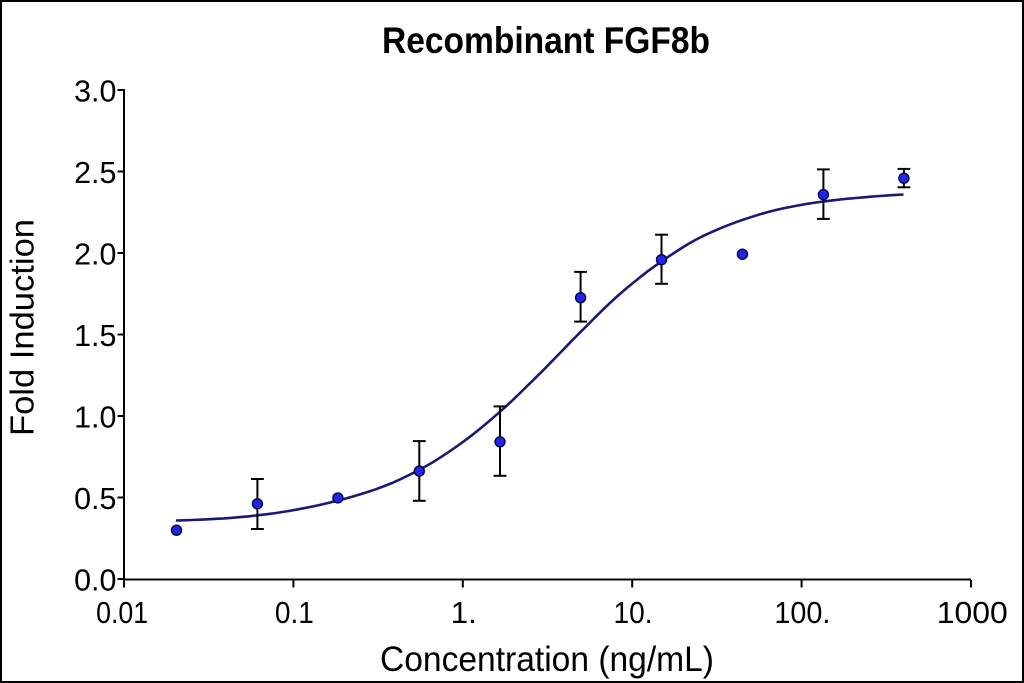 The height and width of the screenshot is (683, 1024). I want to click on svg-text: 2.5, so click(95, 172).